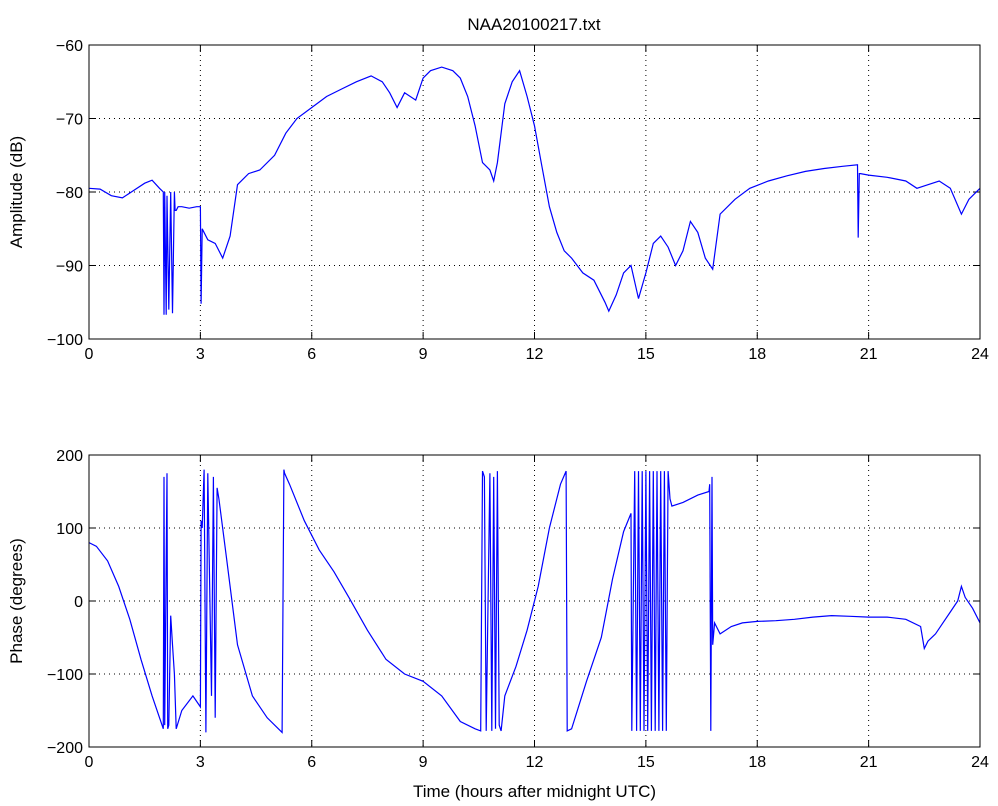 The height and width of the screenshot is (806, 998). What do you see at coordinates (311, 762) in the screenshot?
I see `phase-xtick-label: 6` at bounding box center [311, 762].